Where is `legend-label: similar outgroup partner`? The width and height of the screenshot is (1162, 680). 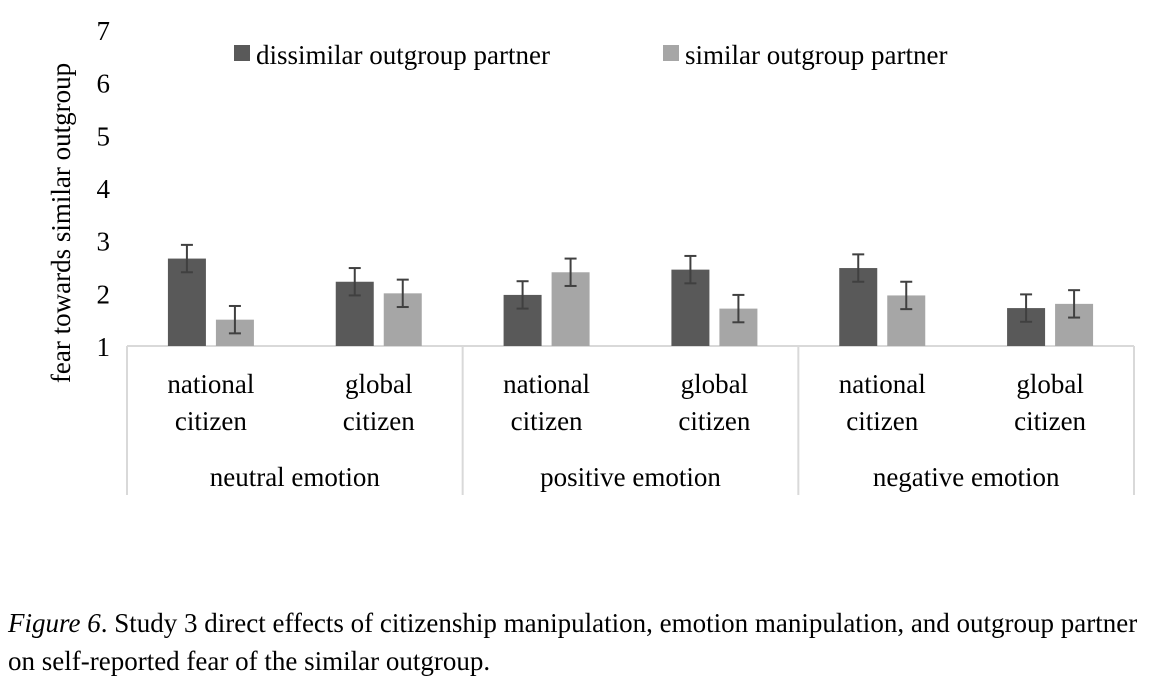 legend-label: similar outgroup partner is located at coordinates (816, 55).